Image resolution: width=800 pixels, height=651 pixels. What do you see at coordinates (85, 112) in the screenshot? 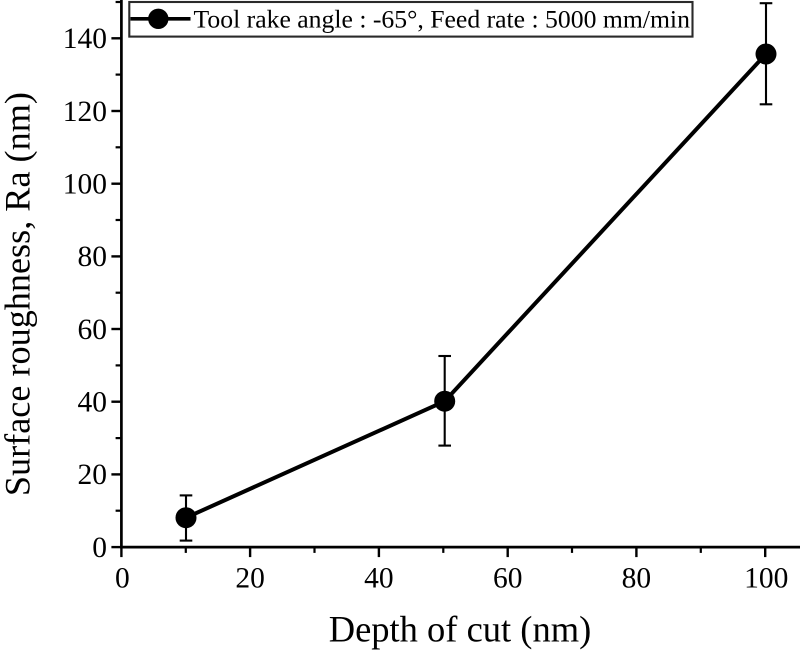
I see `svg-text: 120` at bounding box center [85, 112].